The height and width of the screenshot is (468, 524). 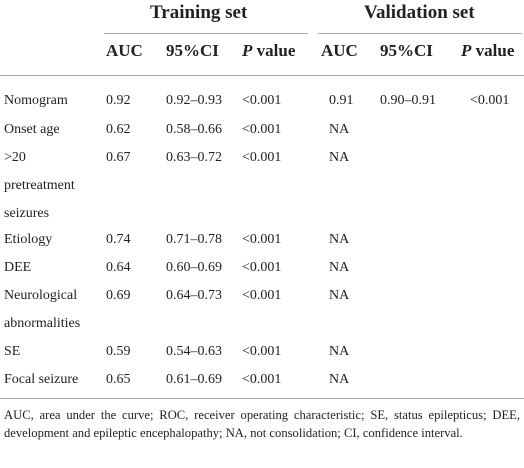 I want to click on training-auc-cell: 0.67, so click(x=118, y=157).